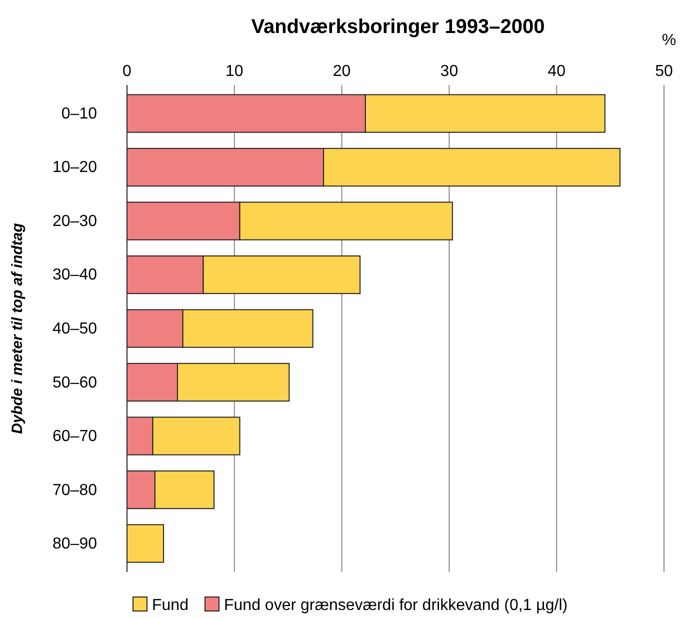 This screenshot has width=681, height=619. What do you see at coordinates (170, 605) in the screenshot?
I see `legend-label: Fund` at bounding box center [170, 605].